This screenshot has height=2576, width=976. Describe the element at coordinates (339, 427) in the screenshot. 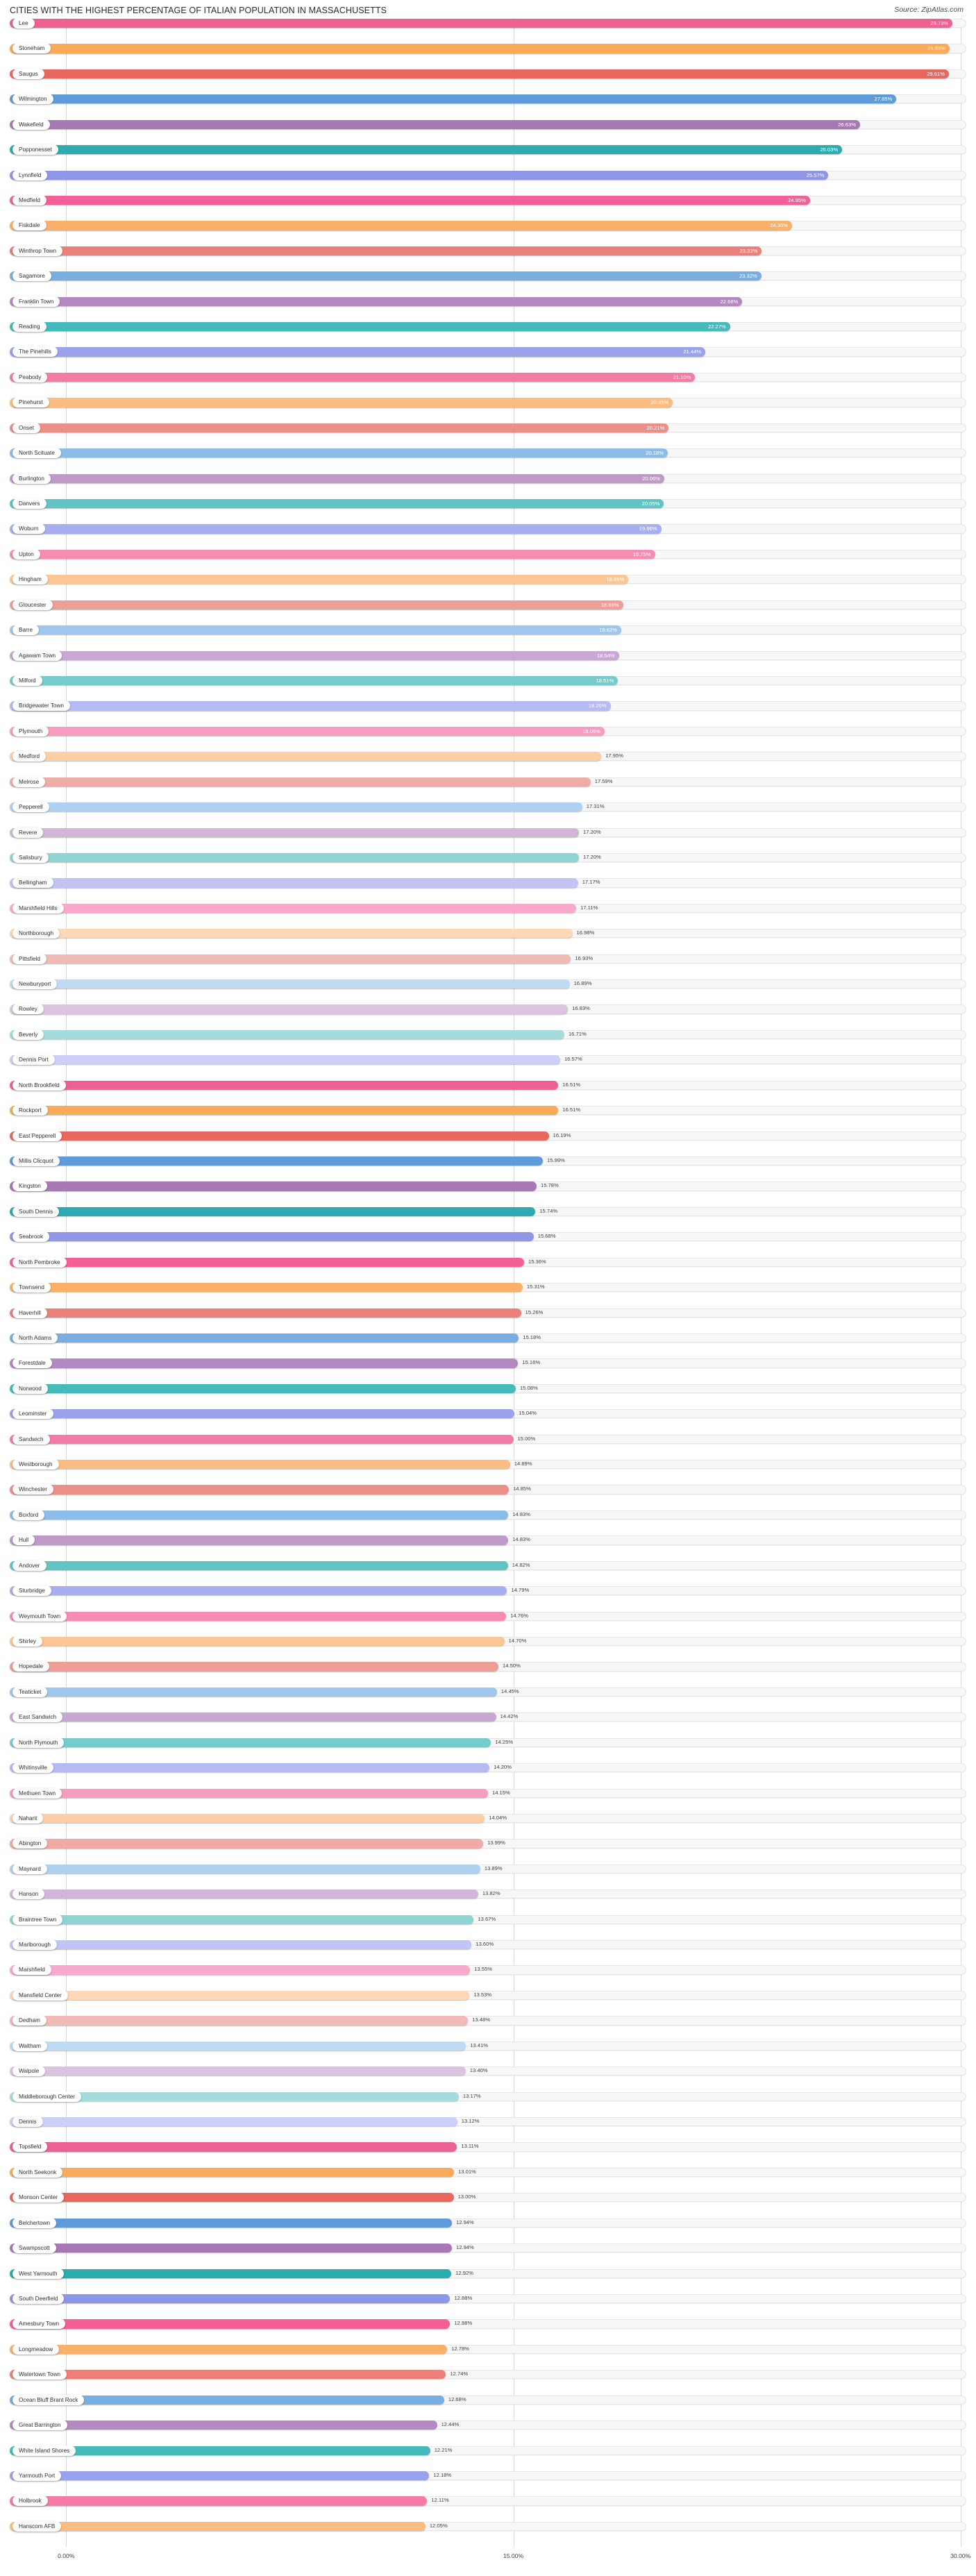

I see `bar: 20.21%` at that location.